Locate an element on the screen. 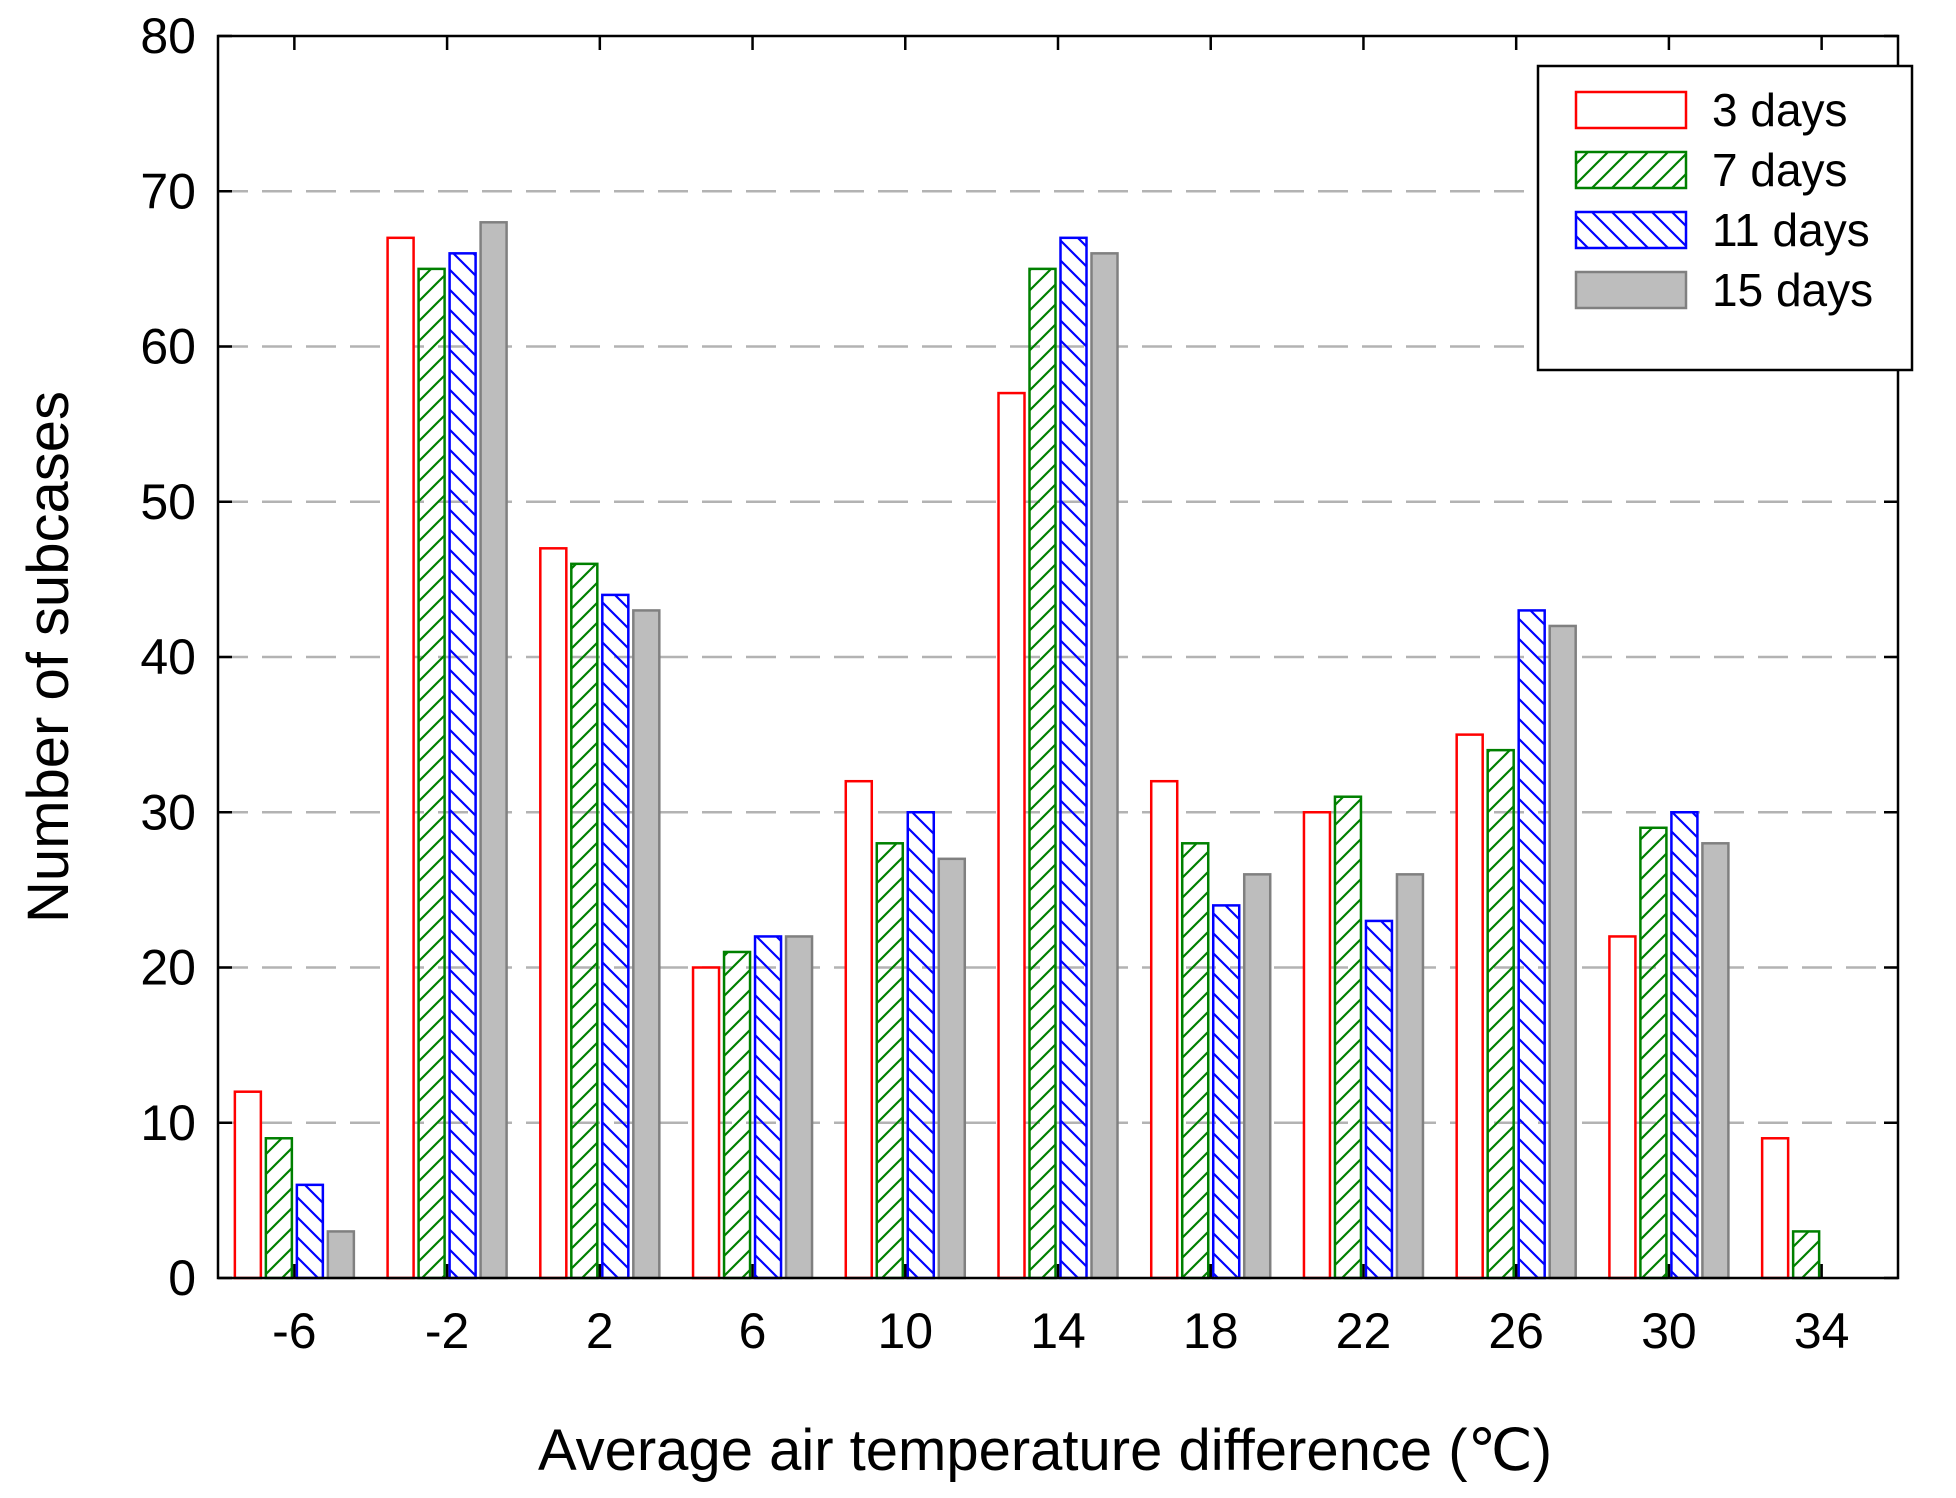 The height and width of the screenshot is (1498, 1956). x-tick-label: 18 is located at coordinates (1211, 1331).